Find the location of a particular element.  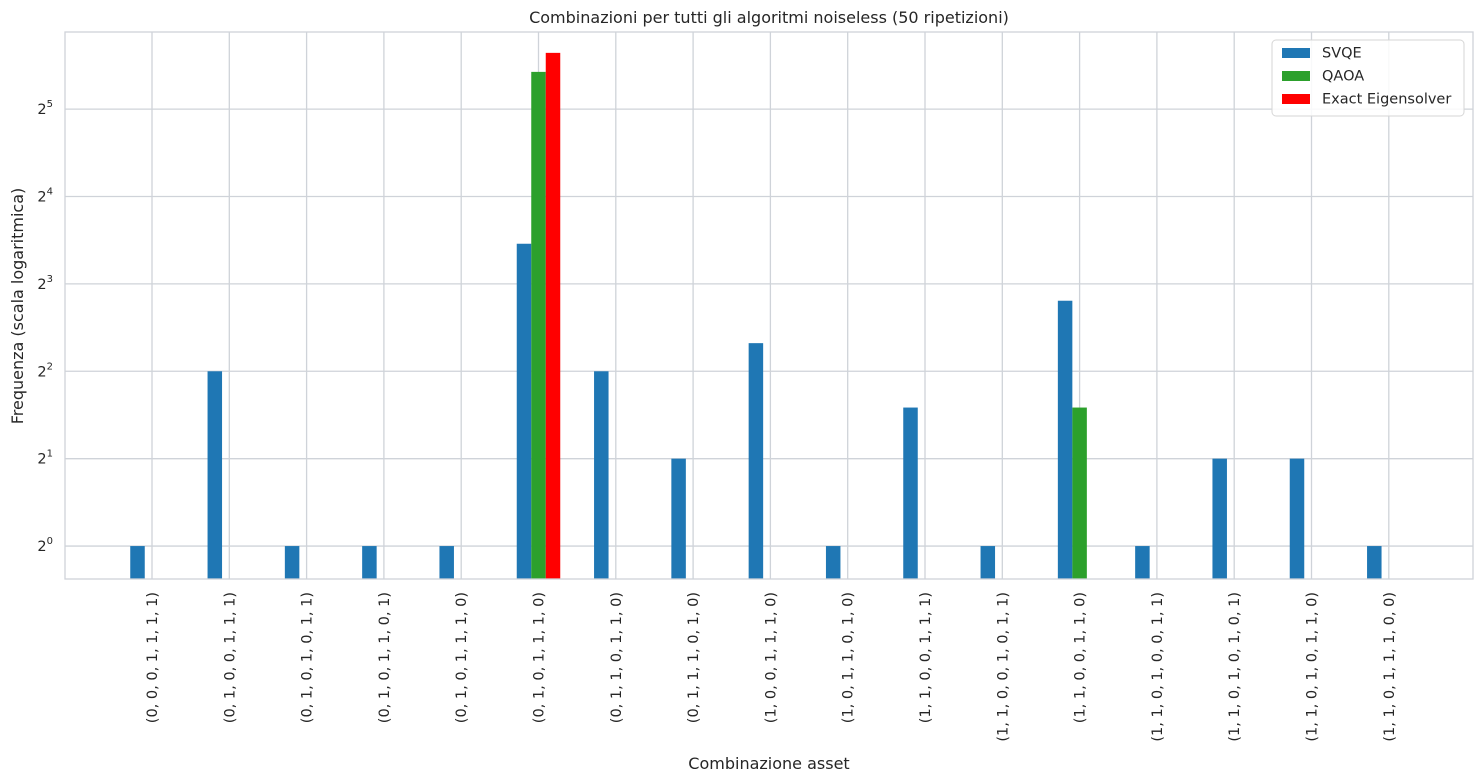

x-tick-label: (1, 1, 0, 1, 0, 1, 0, 1) is located at coordinates (1235, 667).